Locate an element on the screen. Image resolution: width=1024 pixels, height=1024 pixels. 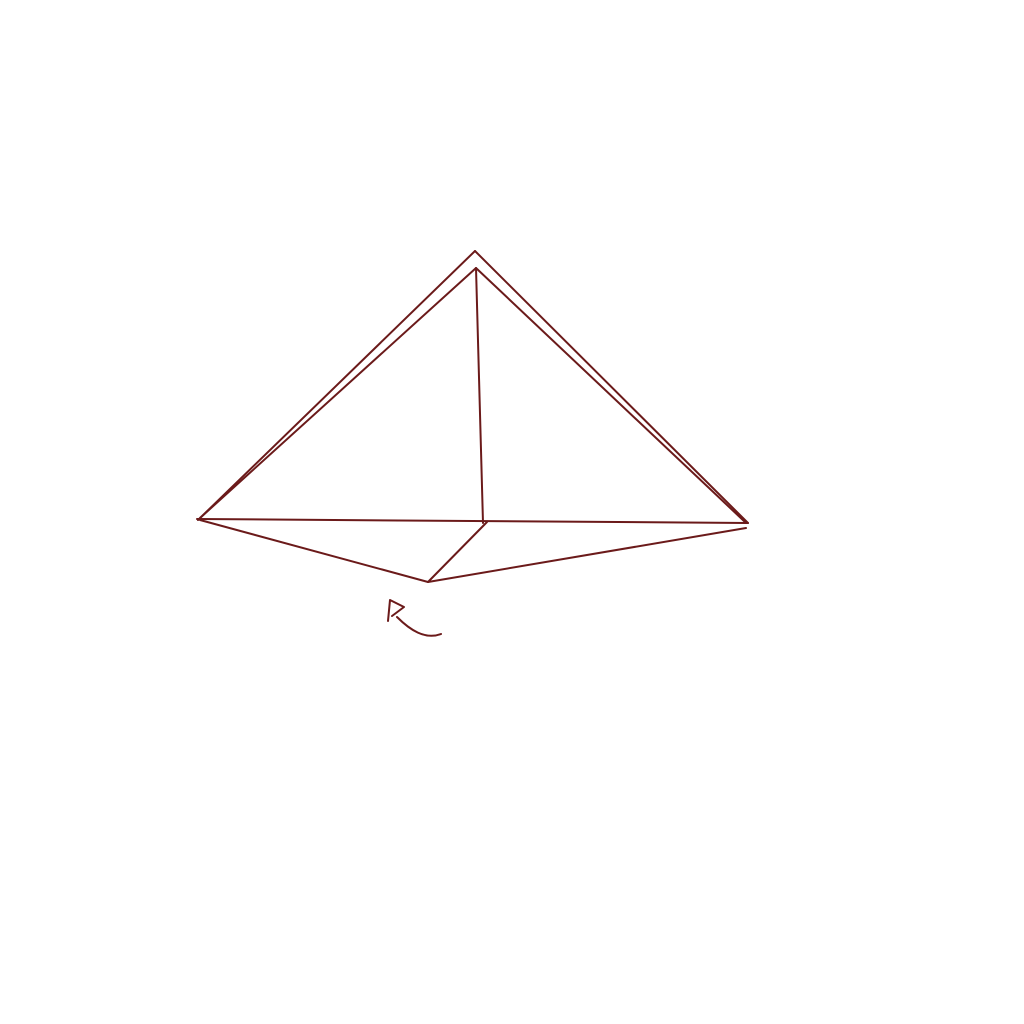
vertical-edge is located at coordinates (479, 395).